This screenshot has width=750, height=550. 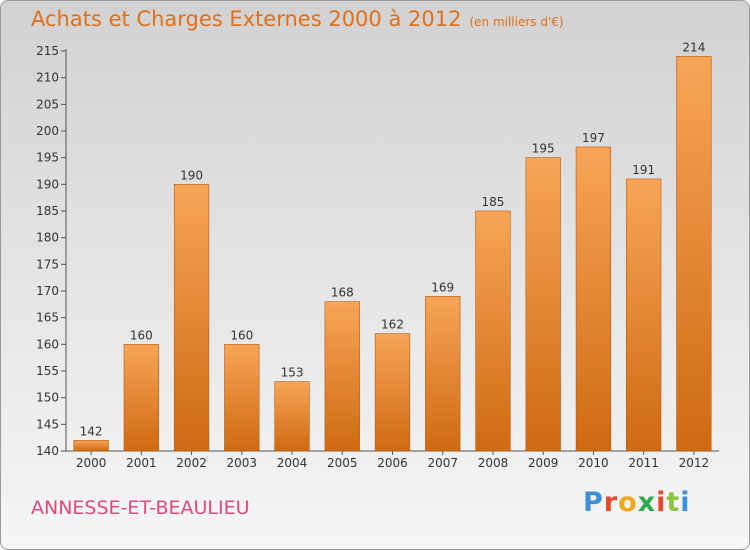 What do you see at coordinates (694, 463) in the screenshot?
I see `x-tick-label: 2012` at bounding box center [694, 463].